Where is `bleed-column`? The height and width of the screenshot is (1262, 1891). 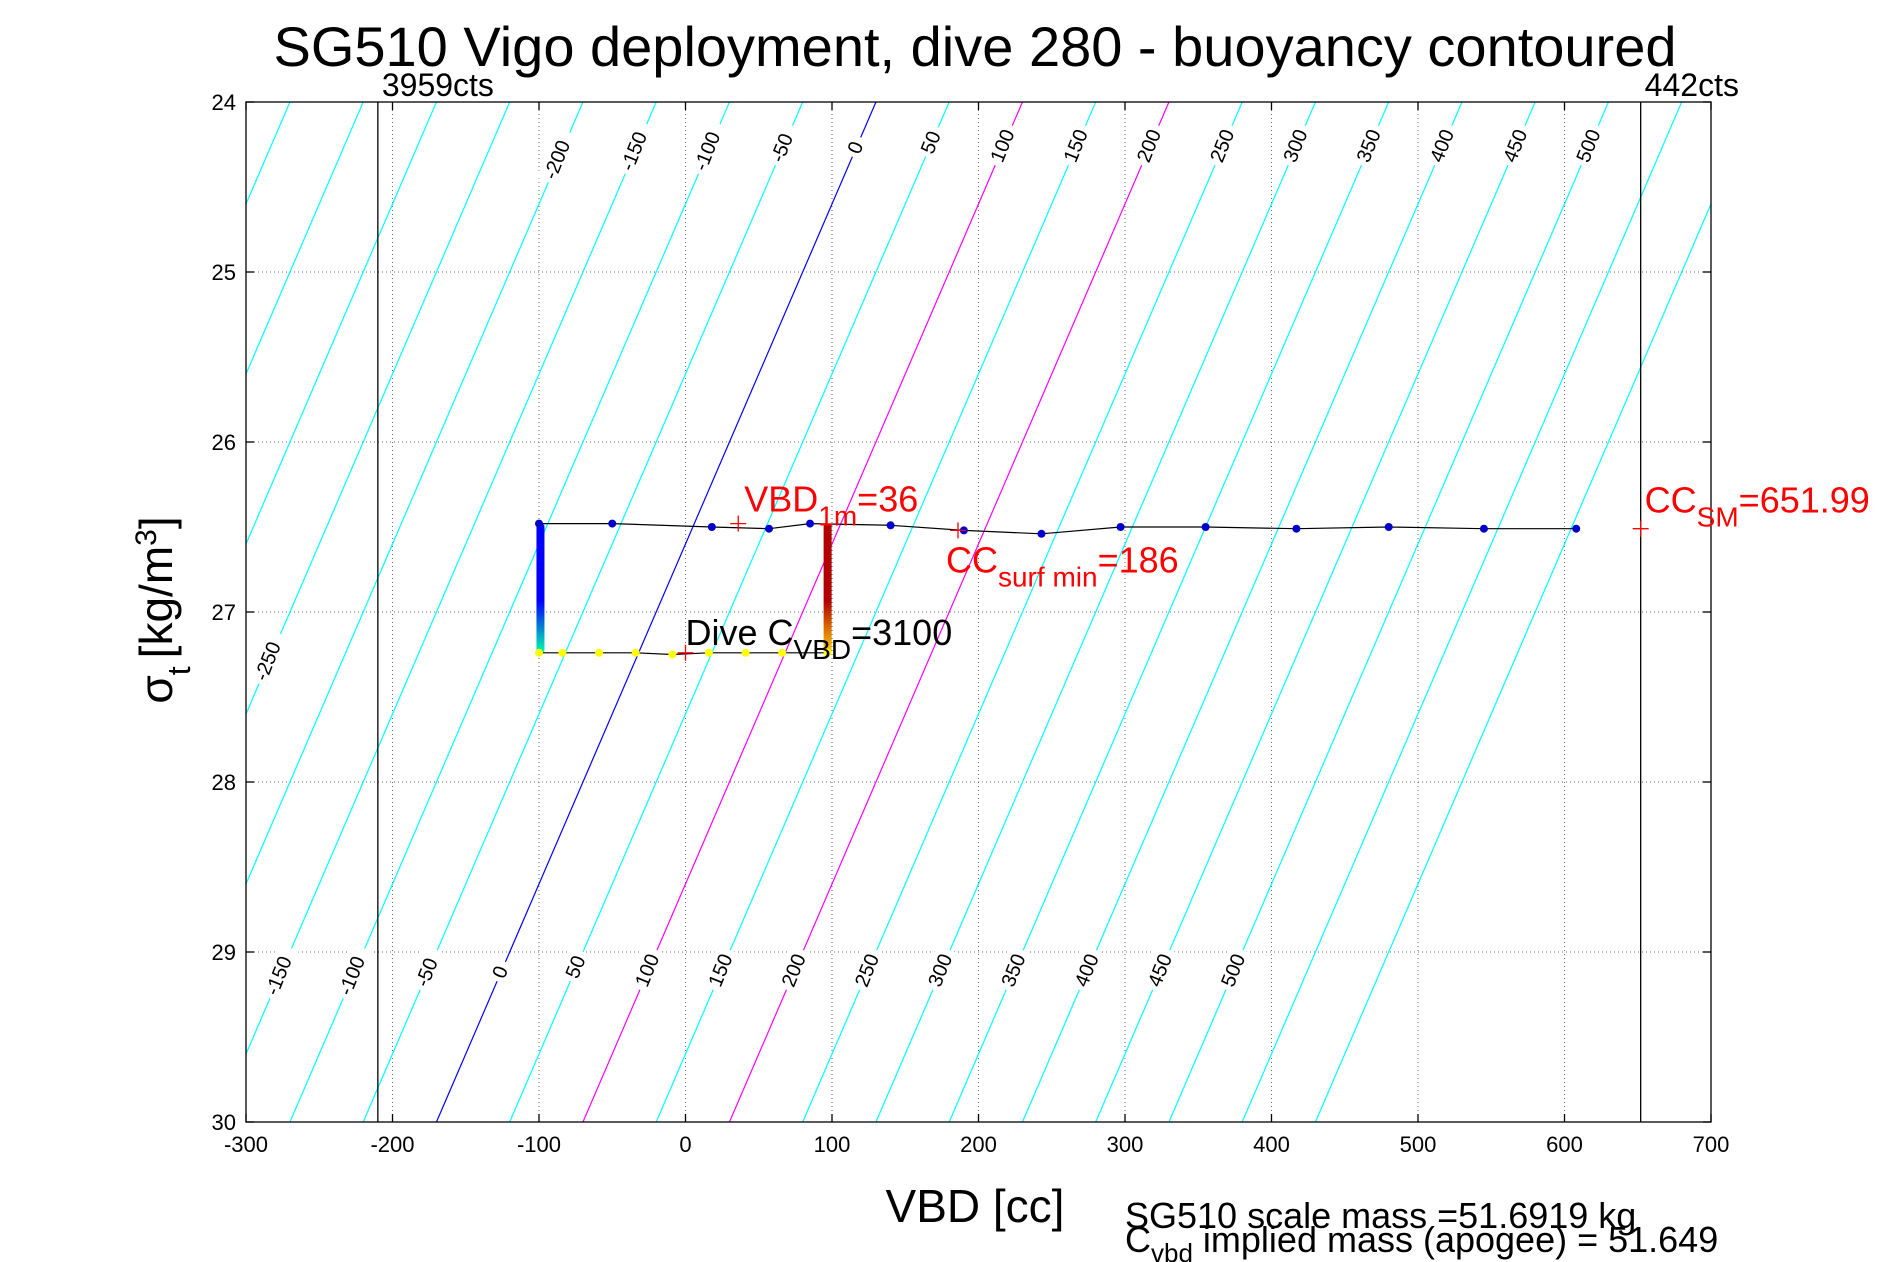 bleed-column is located at coordinates (540, 588).